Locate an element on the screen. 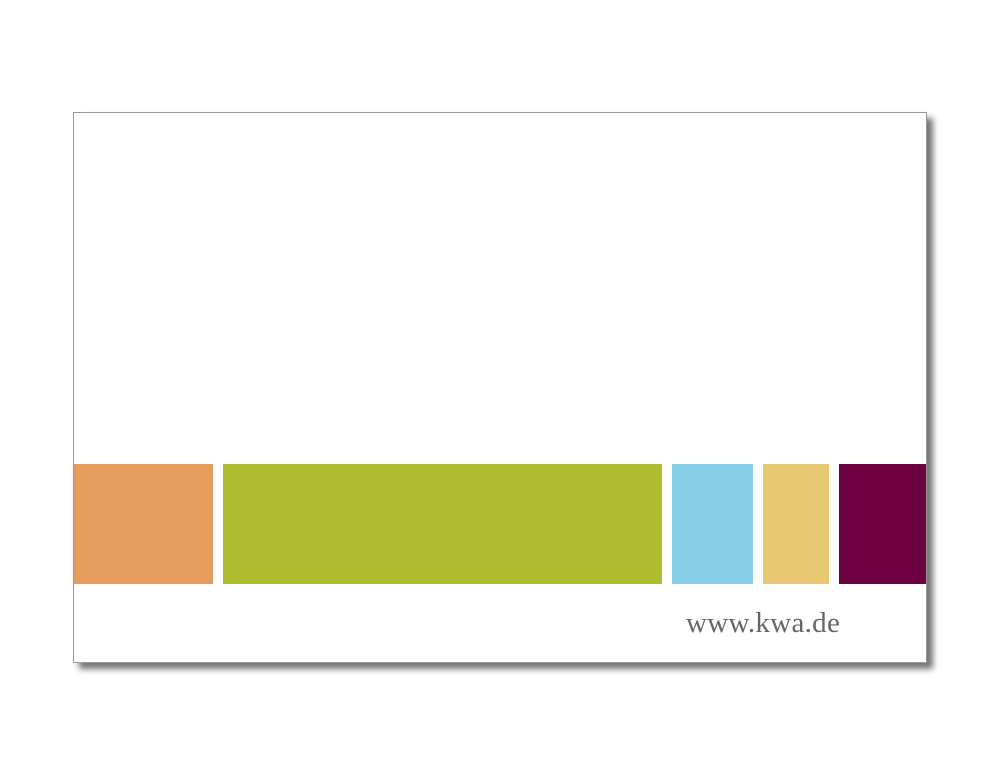  purple-block is located at coordinates (882, 524).